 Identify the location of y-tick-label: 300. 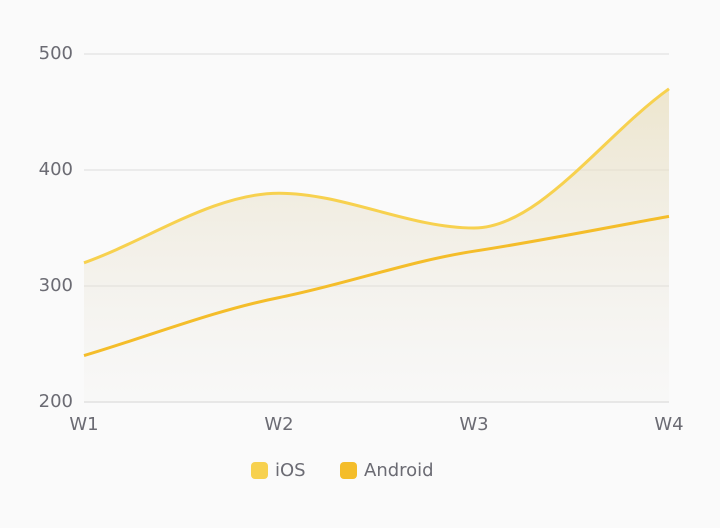
(56, 285).